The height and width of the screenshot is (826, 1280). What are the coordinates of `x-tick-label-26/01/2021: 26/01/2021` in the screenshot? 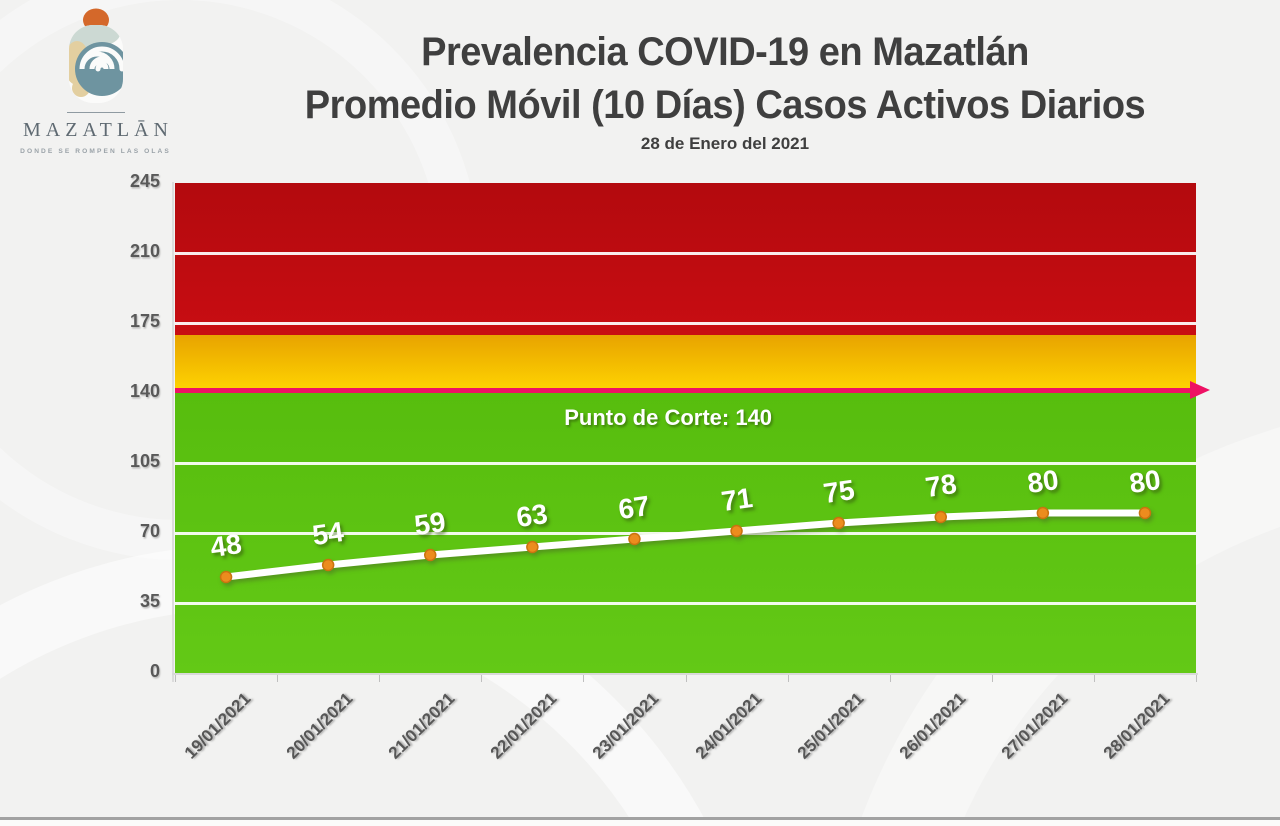 It's located at (932, 726).